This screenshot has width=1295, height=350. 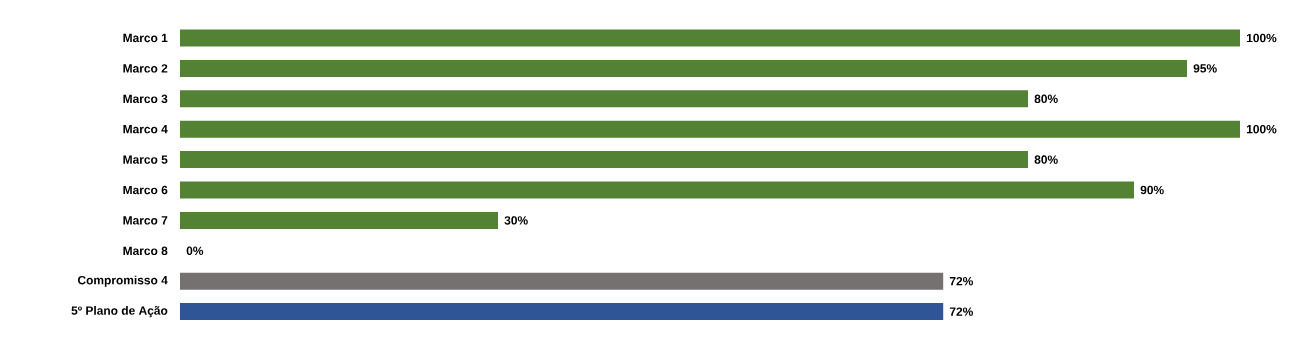 What do you see at coordinates (122, 281) in the screenshot?
I see `y-tick-label: Compromisso 4` at bounding box center [122, 281].